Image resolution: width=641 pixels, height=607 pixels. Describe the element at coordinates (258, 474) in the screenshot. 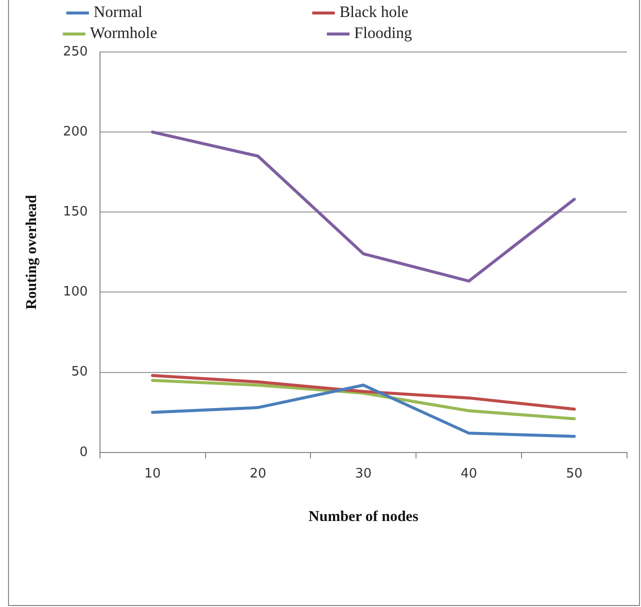

I see `x-tick-label: 20` at that location.